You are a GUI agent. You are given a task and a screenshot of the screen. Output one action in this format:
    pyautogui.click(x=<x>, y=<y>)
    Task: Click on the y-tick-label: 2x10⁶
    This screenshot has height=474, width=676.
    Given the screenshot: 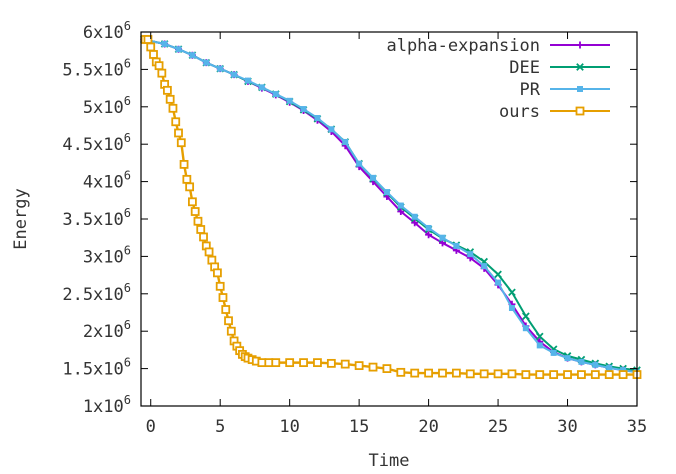 What is the action you would take?
    pyautogui.click(x=107, y=330)
    